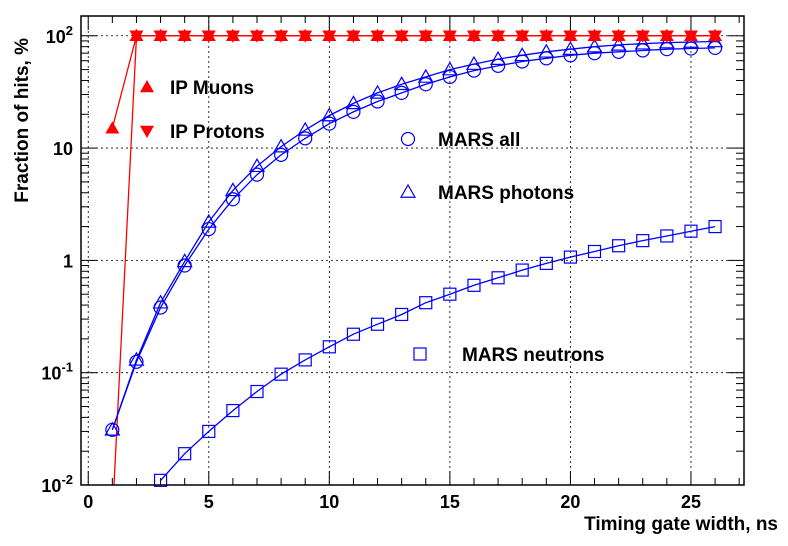 This screenshot has width=788, height=546. Describe the element at coordinates (88, 502) in the screenshot. I see `x-tick-label: 0` at that location.